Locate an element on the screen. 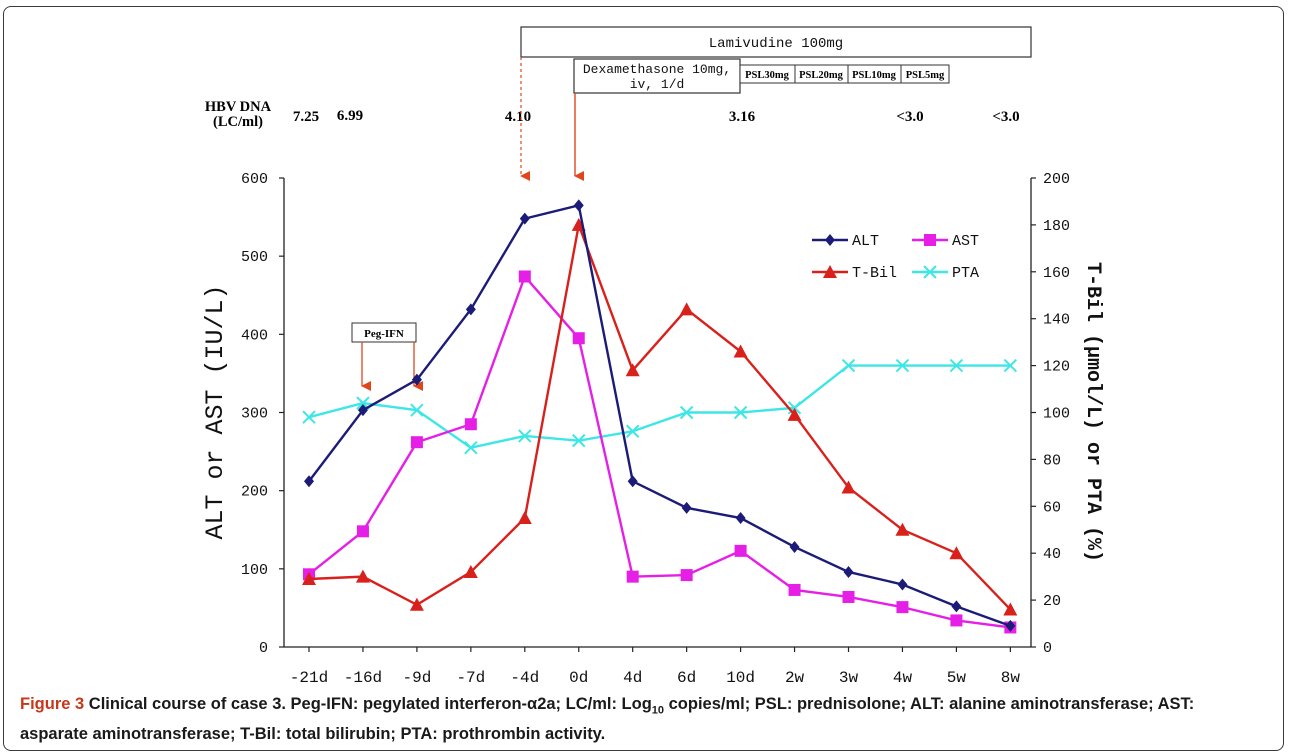 This screenshot has height=756, width=1289. left-tick-label: 400 is located at coordinates (254, 335).